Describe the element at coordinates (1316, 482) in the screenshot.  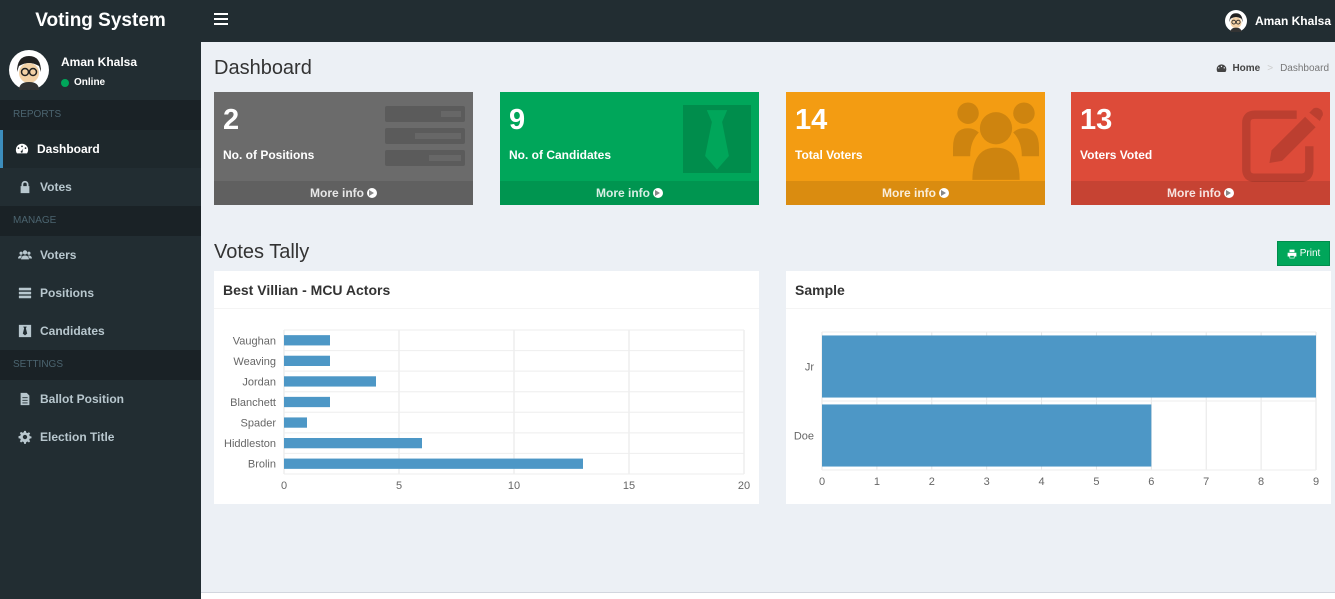
I see `x-tick-label: 9` at that location.